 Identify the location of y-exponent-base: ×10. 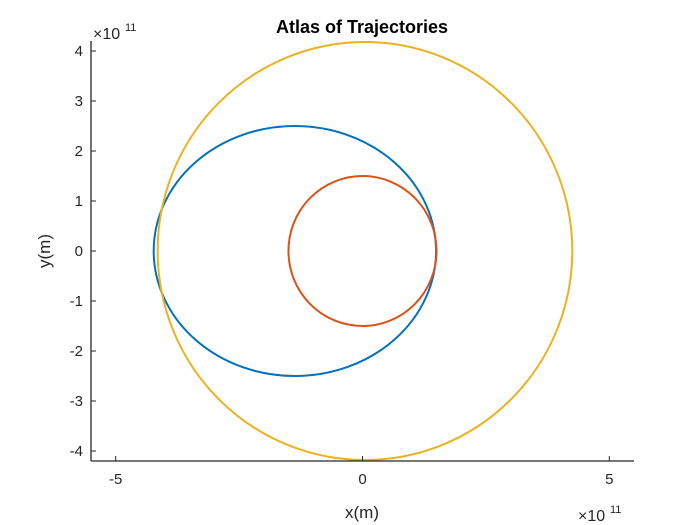
(106, 34).